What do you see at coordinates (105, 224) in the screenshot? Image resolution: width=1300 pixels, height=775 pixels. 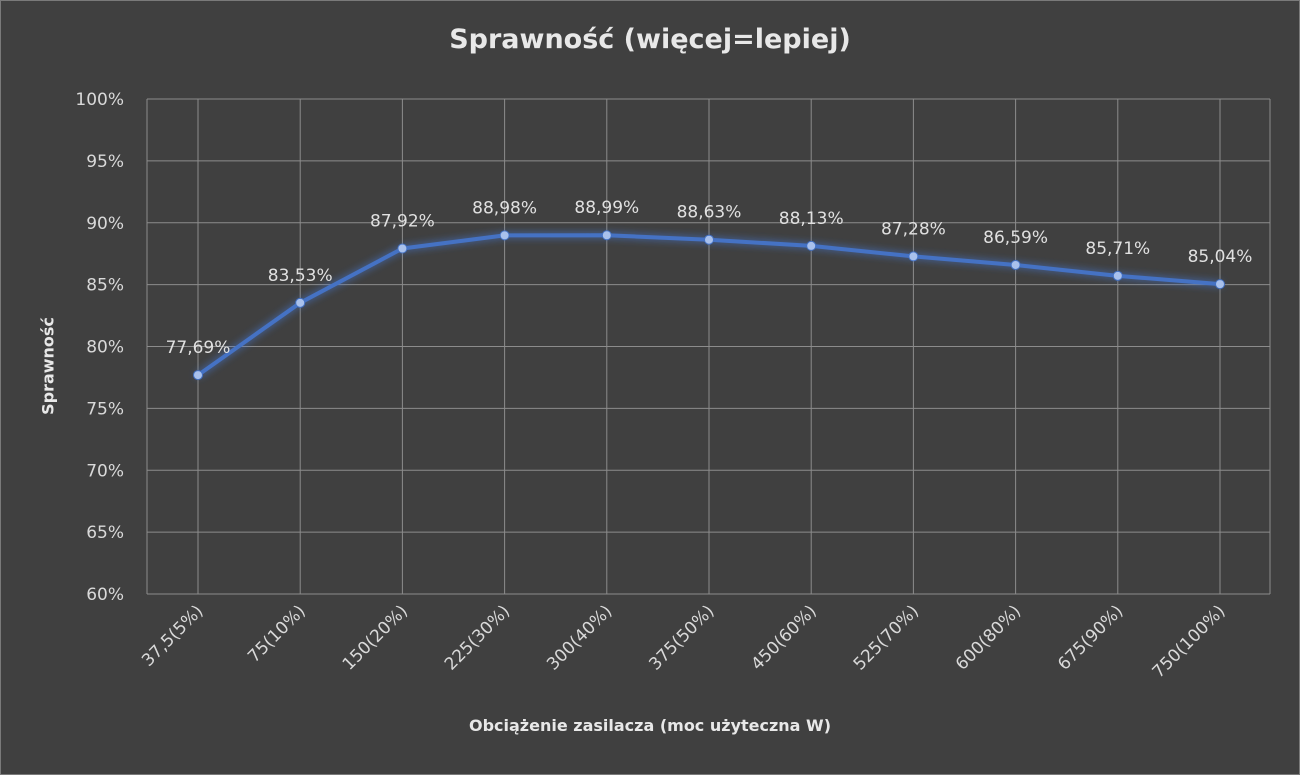 I see `y-tick-label: 90%` at bounding box center [105, 224].